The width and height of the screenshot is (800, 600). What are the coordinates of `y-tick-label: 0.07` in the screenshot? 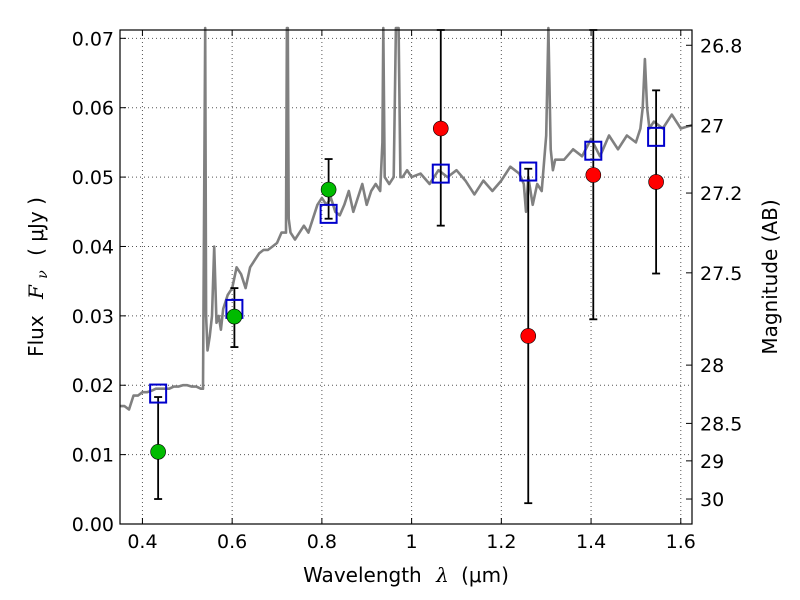 It's located at (93, 39).